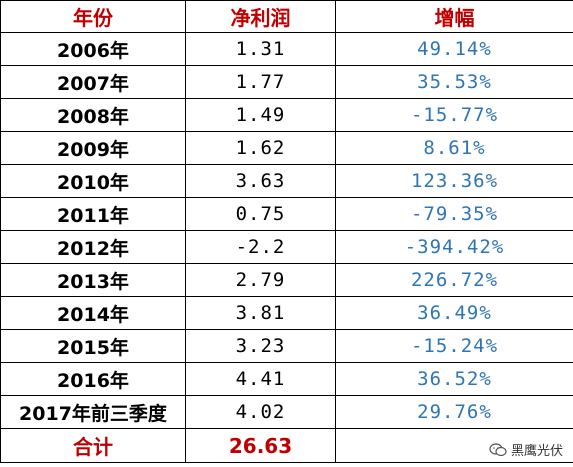 The width and height of the screenshot is (573, 467). I want to click on profit-cell: 0.75, so click(260, 214).